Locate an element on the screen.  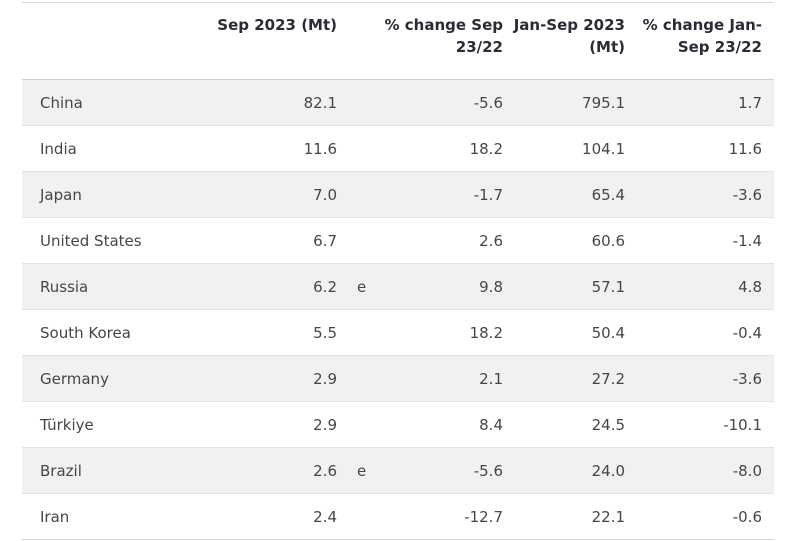
table-row: China 82.1 -5.6 795.1 1.7 is located at coordinates (398, 102).